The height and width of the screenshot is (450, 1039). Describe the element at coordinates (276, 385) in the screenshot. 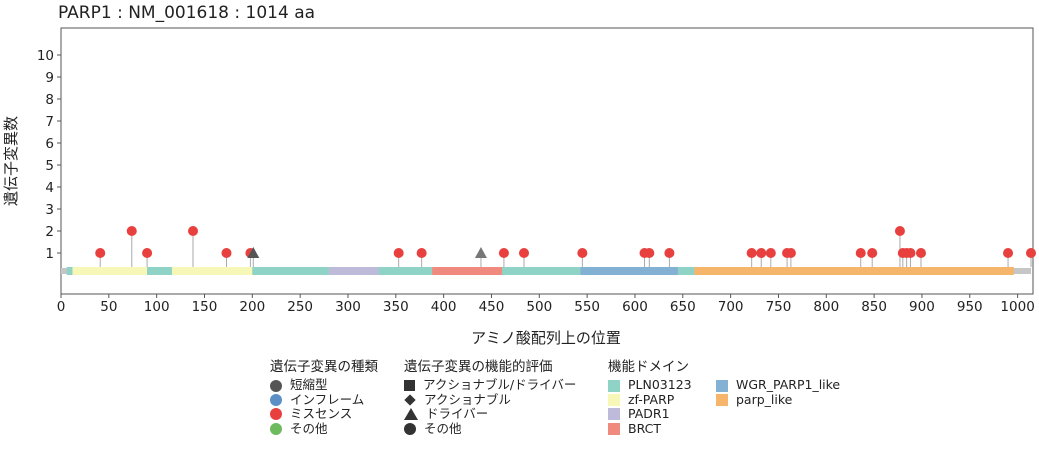

I see `legend-swatch-truncating` at that location.